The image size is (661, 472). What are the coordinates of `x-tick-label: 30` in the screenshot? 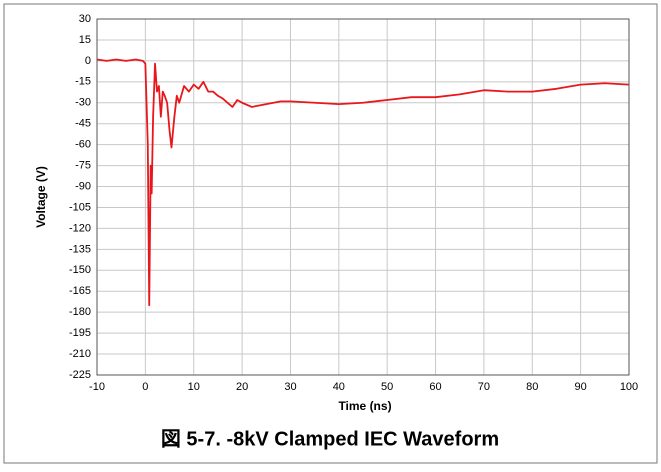 It's located at (290, 387).